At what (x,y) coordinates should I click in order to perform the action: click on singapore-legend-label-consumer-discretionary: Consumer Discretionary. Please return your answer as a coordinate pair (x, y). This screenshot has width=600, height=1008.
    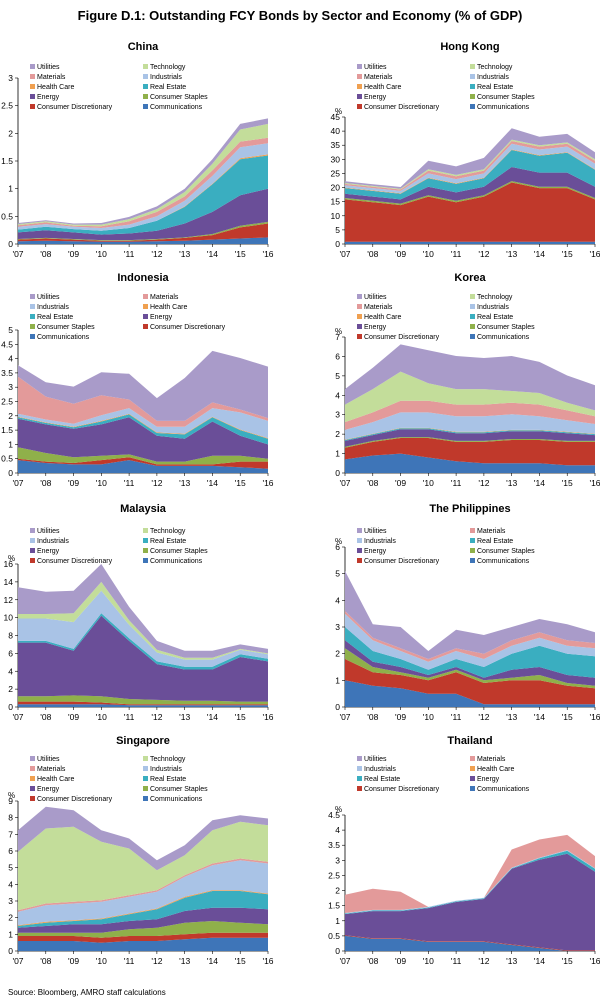
    Looking at the image, I should click on (75, 799).